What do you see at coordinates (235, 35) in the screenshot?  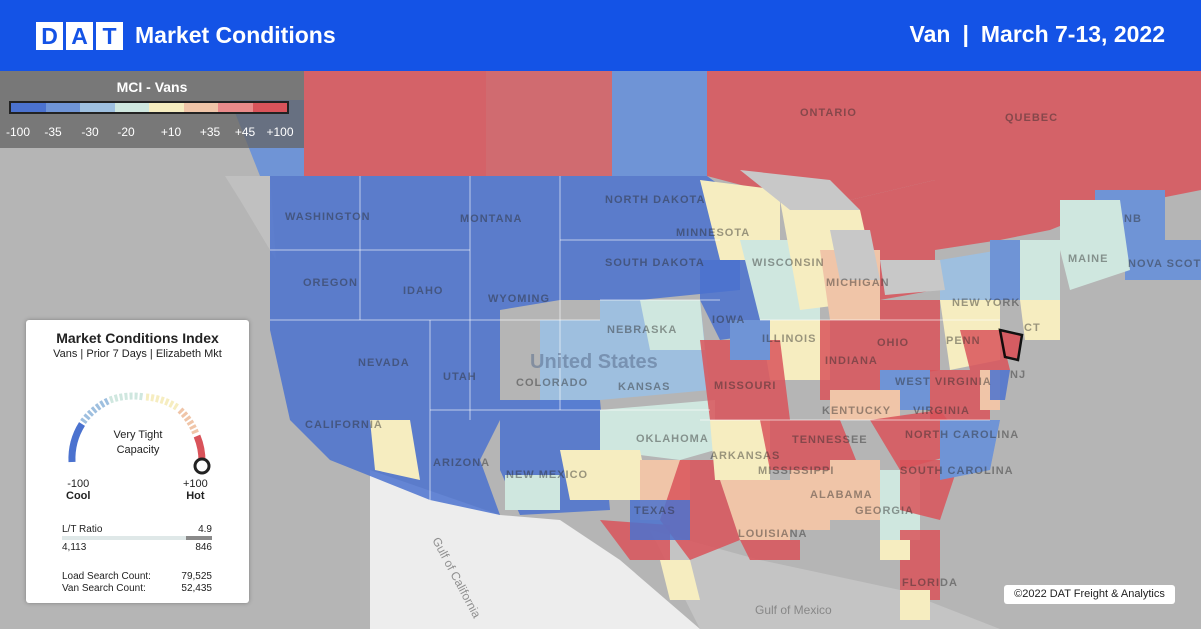 I see `page-title: Market Conditions` at bounding box center [235, 35].